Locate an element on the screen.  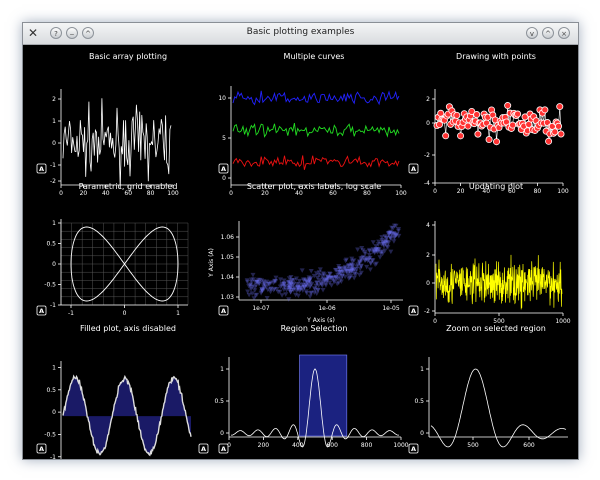
maximize-icon: ^ is located at coordinates (548, 33).